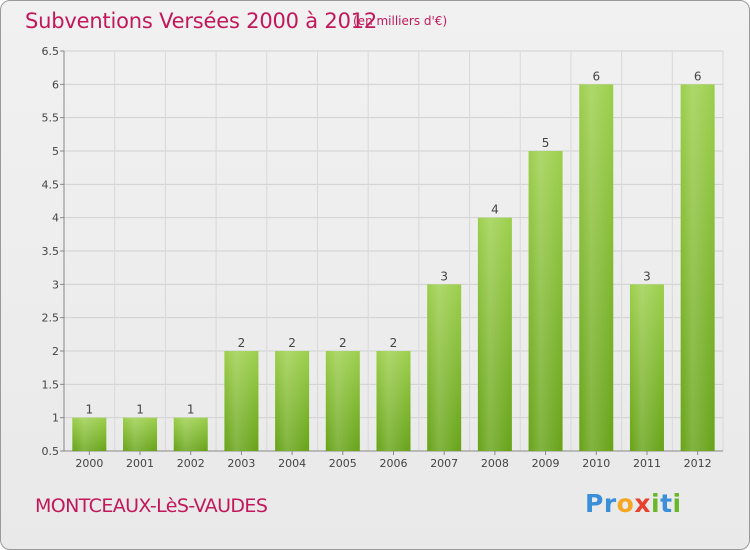 Image resolution: width=750 pixels, height=550 pixels. I want to click on chart-subtitle: (en milliers d'€), so click(400, 21).